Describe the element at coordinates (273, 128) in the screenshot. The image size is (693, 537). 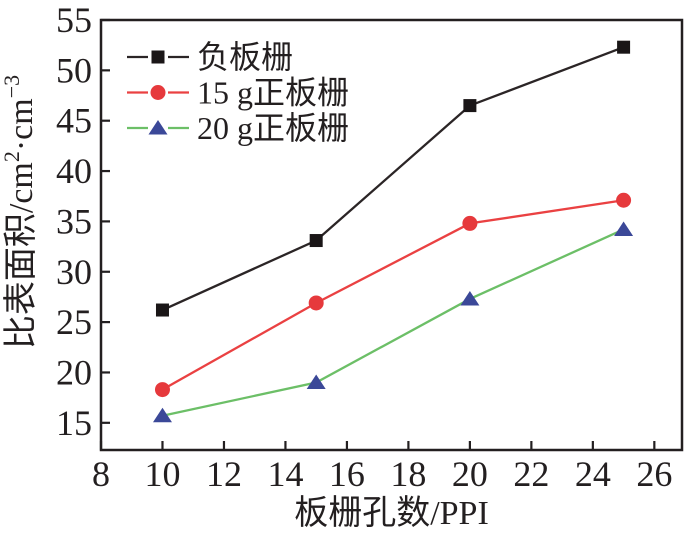
I see `legend-label: 20 g正板栅` at that location.